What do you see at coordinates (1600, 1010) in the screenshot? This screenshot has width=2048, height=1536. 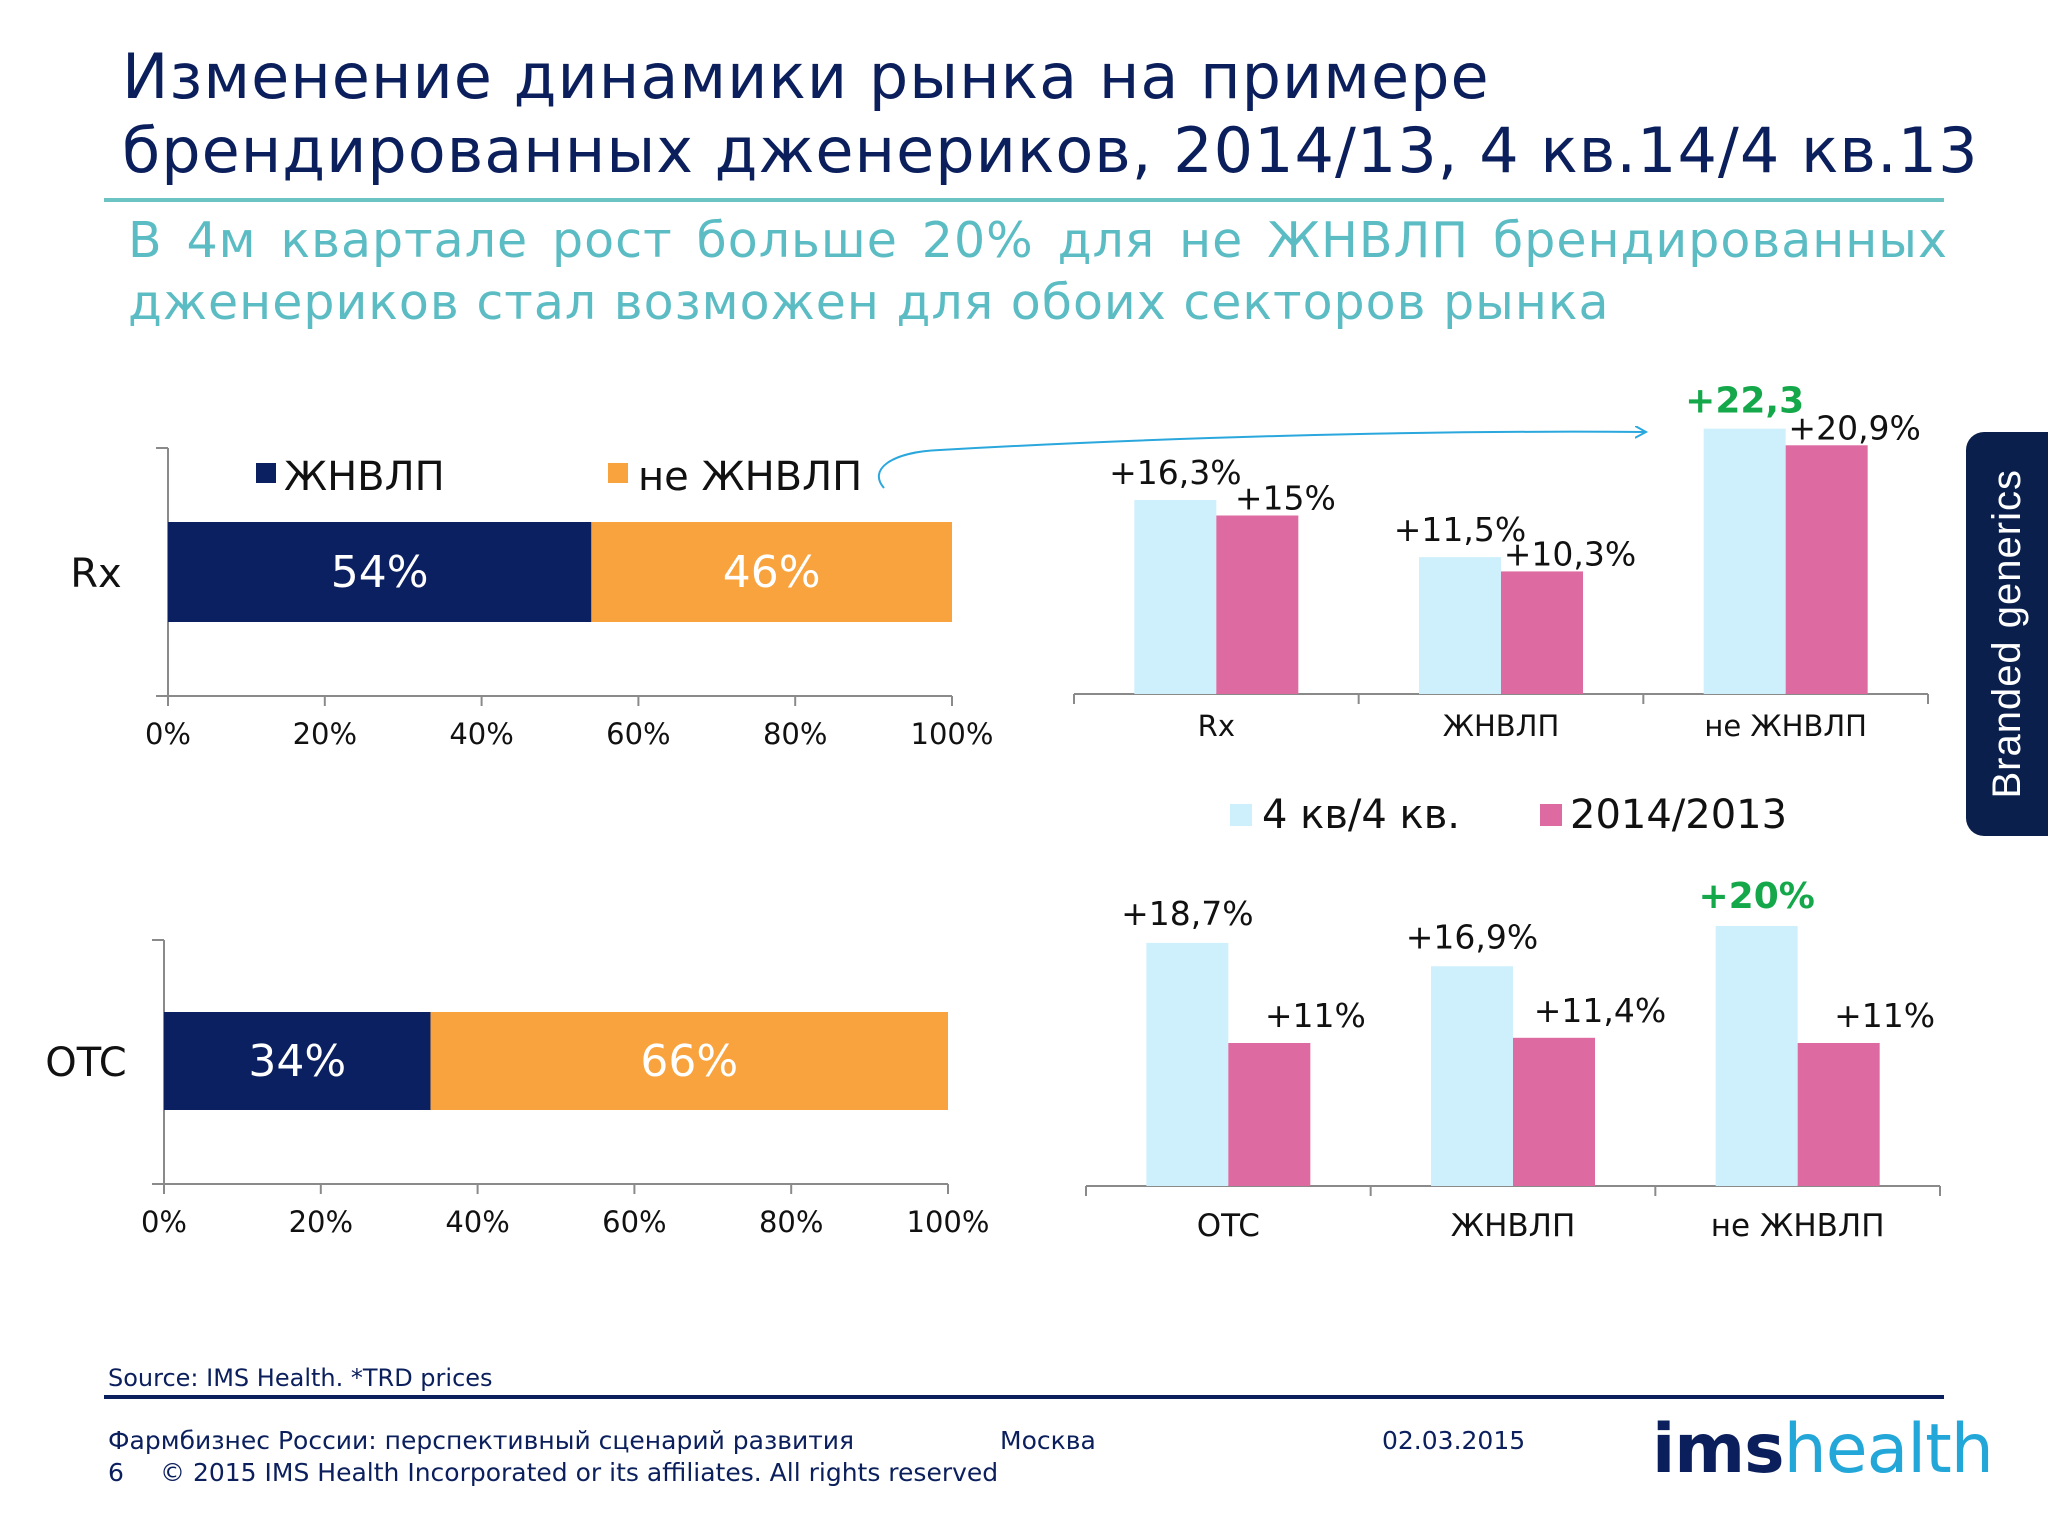 I see `data-label: +11,4%` at bounding box center [1600, 1010].